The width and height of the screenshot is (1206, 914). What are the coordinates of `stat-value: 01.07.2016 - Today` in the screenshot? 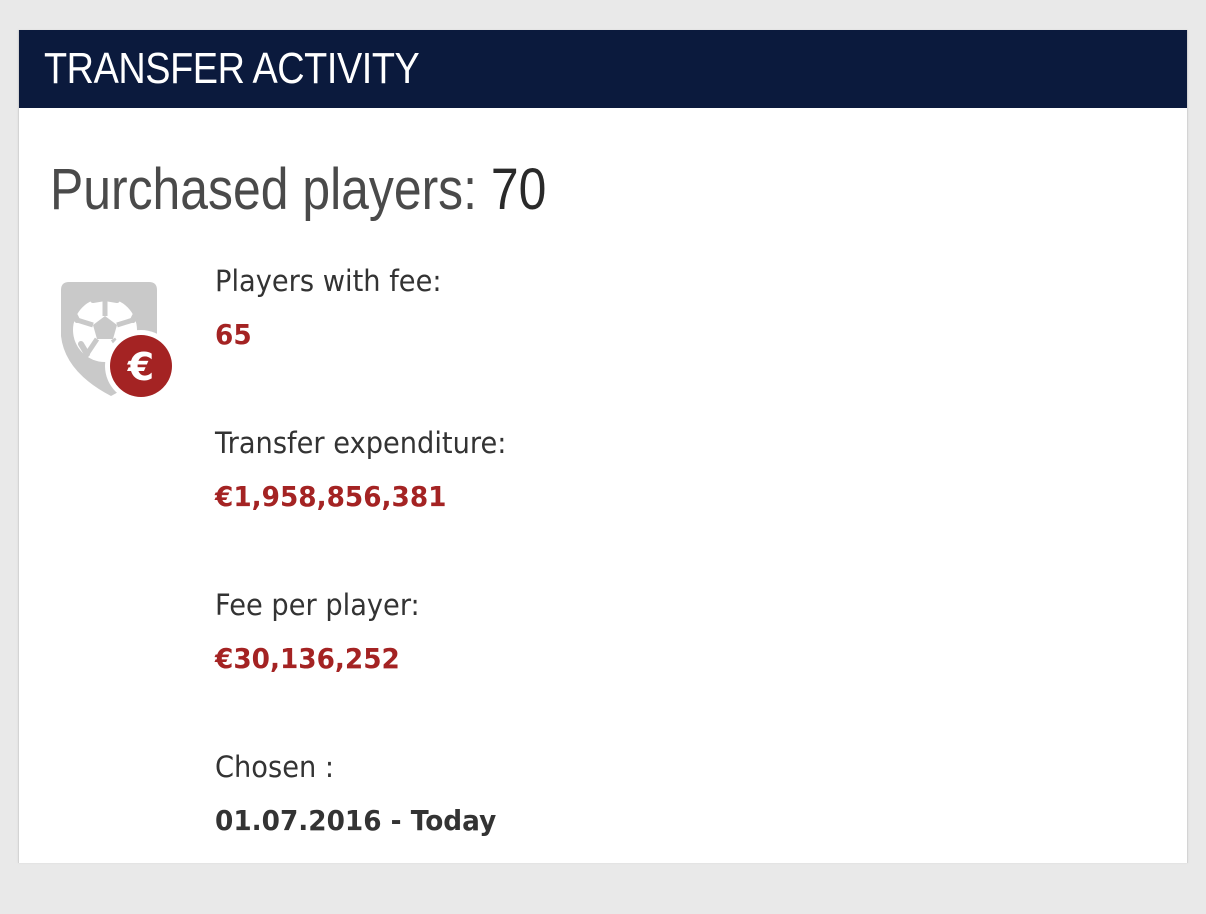 It's located at (356, 820).